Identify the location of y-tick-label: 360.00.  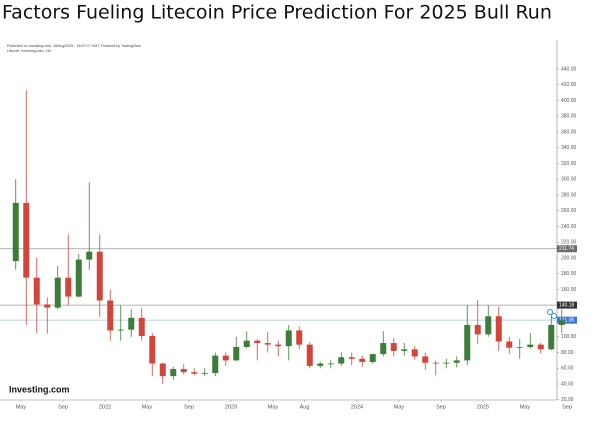
(569, 132).